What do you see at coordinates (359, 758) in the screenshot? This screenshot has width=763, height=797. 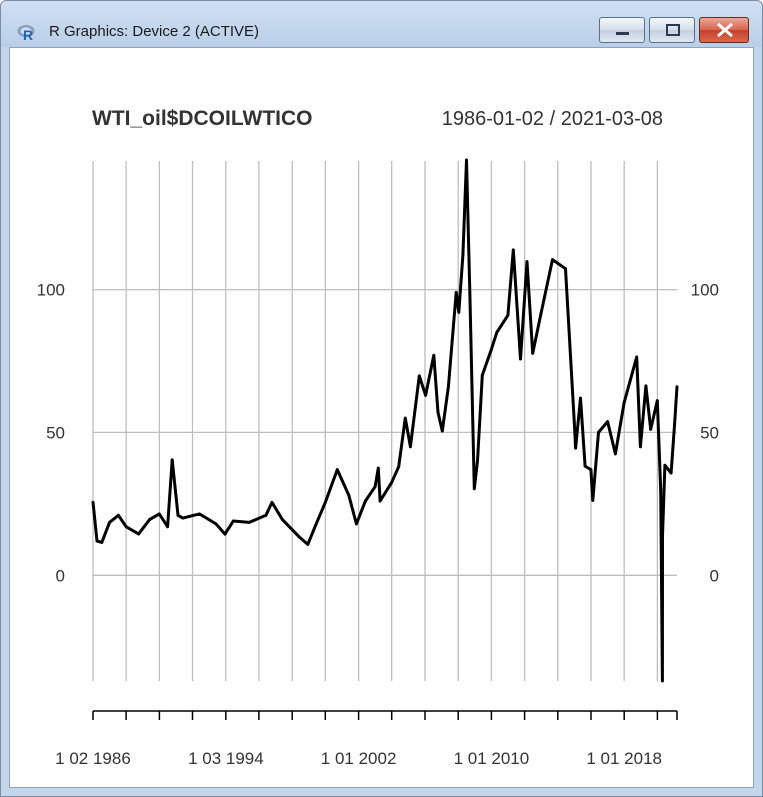 I see `x-tick-label: 1 01 2002` at bounding box center [359, 758].